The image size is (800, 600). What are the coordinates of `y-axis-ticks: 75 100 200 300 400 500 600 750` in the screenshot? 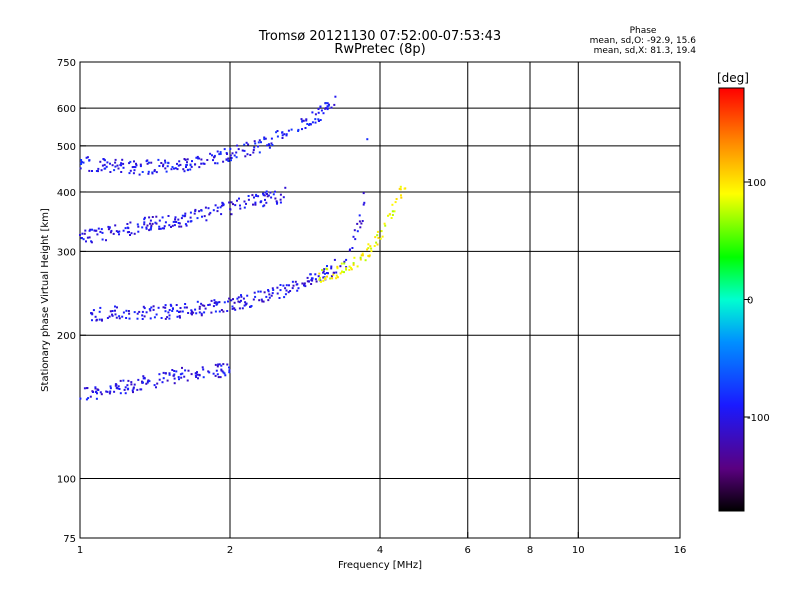 It's located at (71, 301).